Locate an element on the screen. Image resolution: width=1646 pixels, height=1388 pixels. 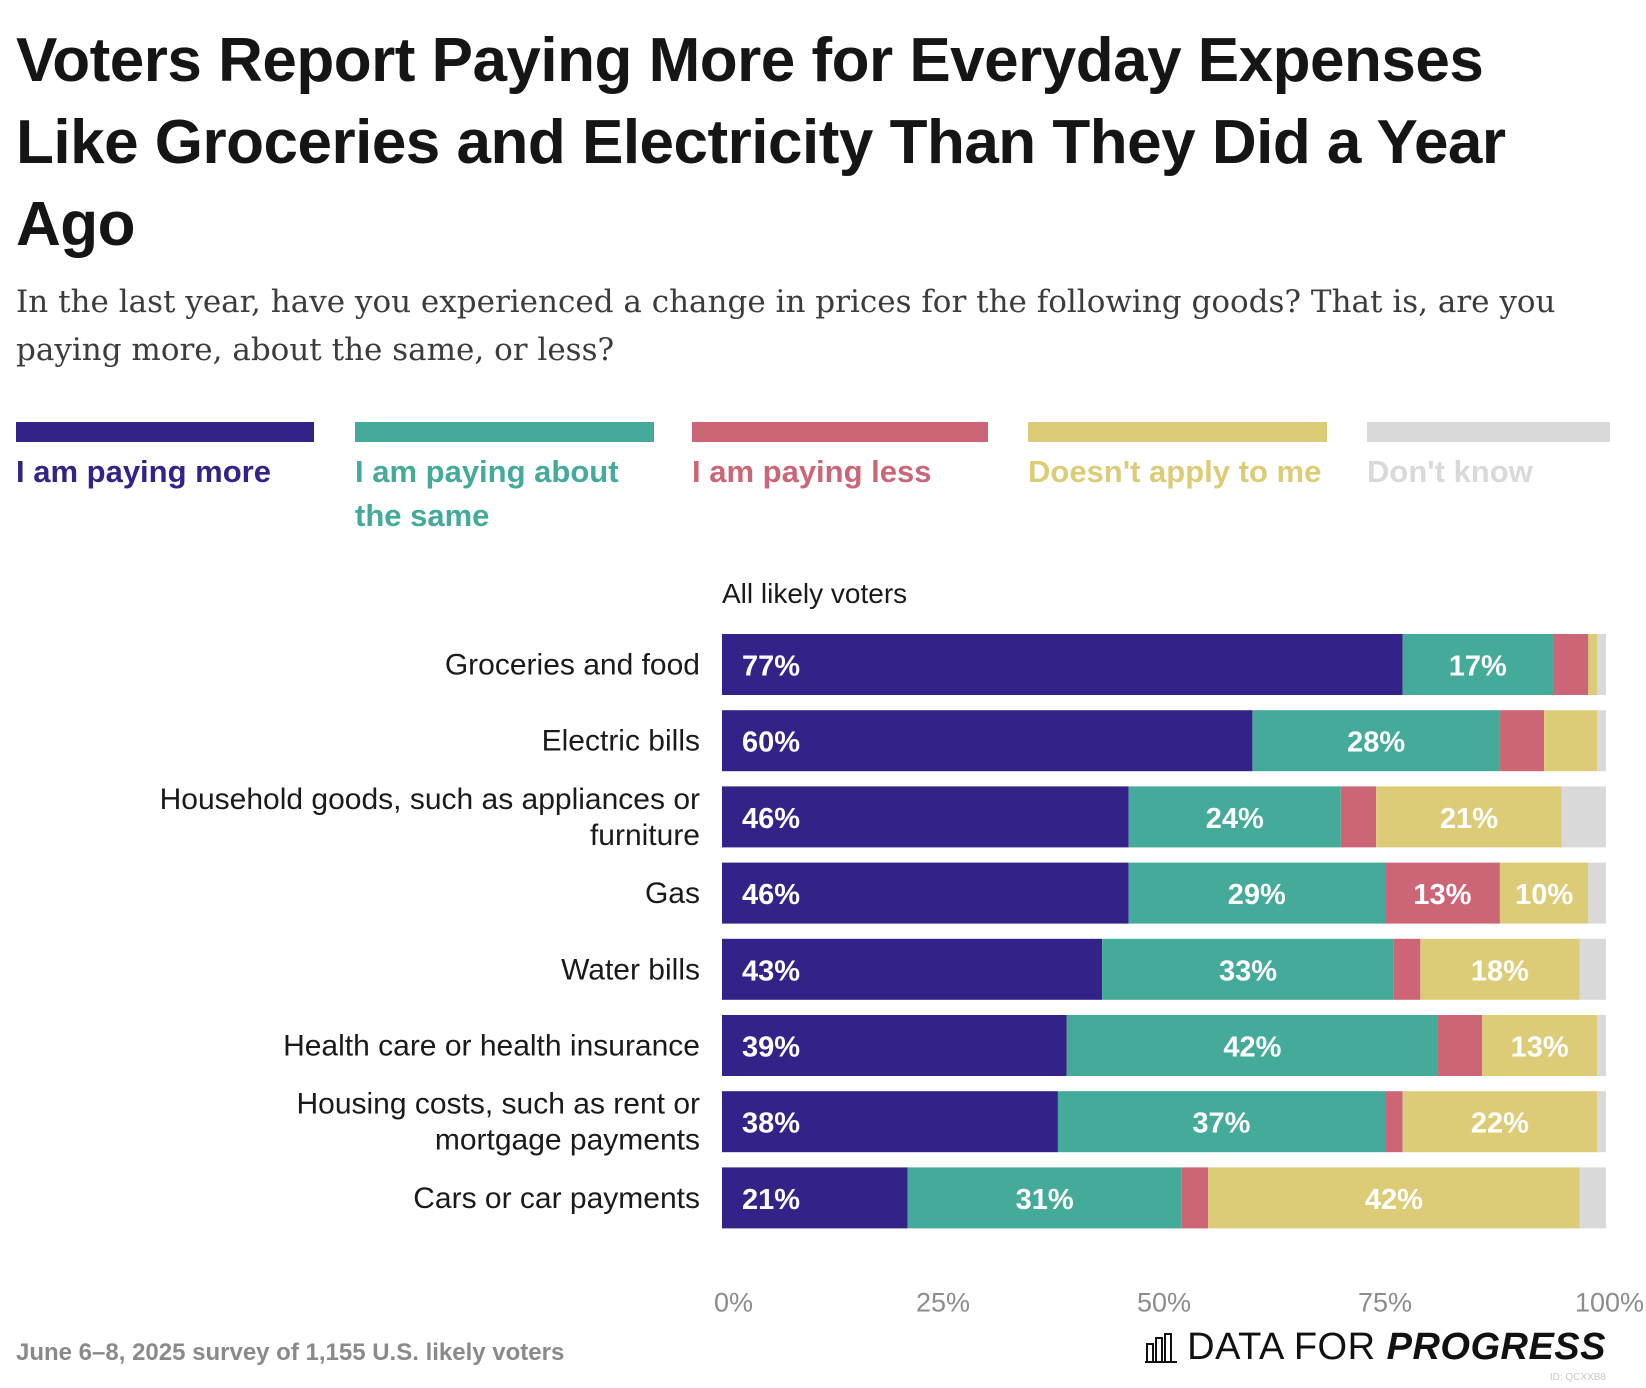
data-label: 22% is located at coordinates (1500, 1124).